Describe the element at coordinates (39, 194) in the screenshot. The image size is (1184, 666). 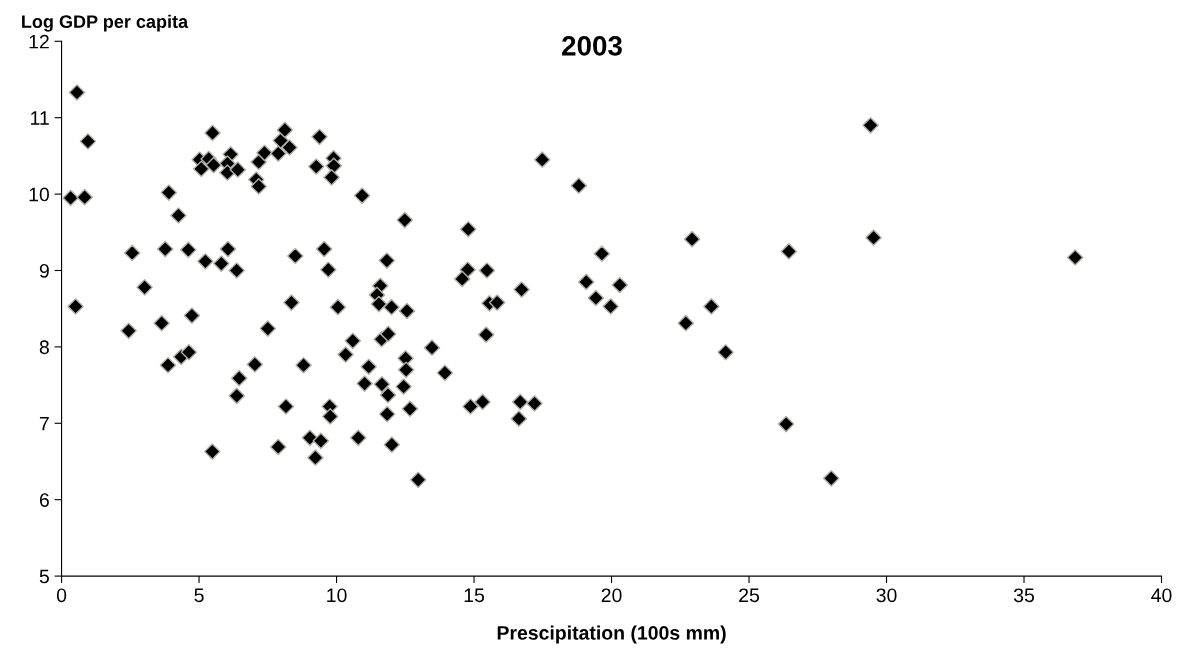
I see `y-tick-label: 10` at that location.